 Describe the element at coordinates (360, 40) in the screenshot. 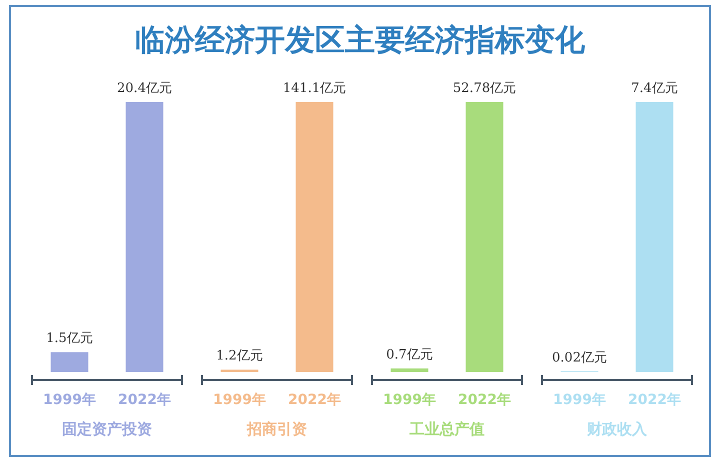

I see `text: 临汾经济开发区主要经济指标变化` at that location.